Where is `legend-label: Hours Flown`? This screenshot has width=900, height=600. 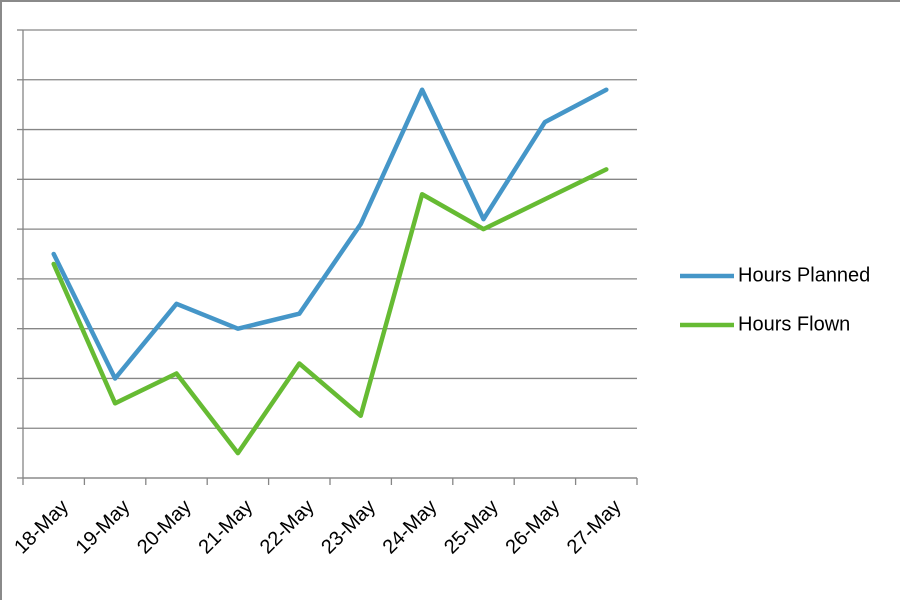
legend-label: Hours Flown is located at coordinates (794, 324).